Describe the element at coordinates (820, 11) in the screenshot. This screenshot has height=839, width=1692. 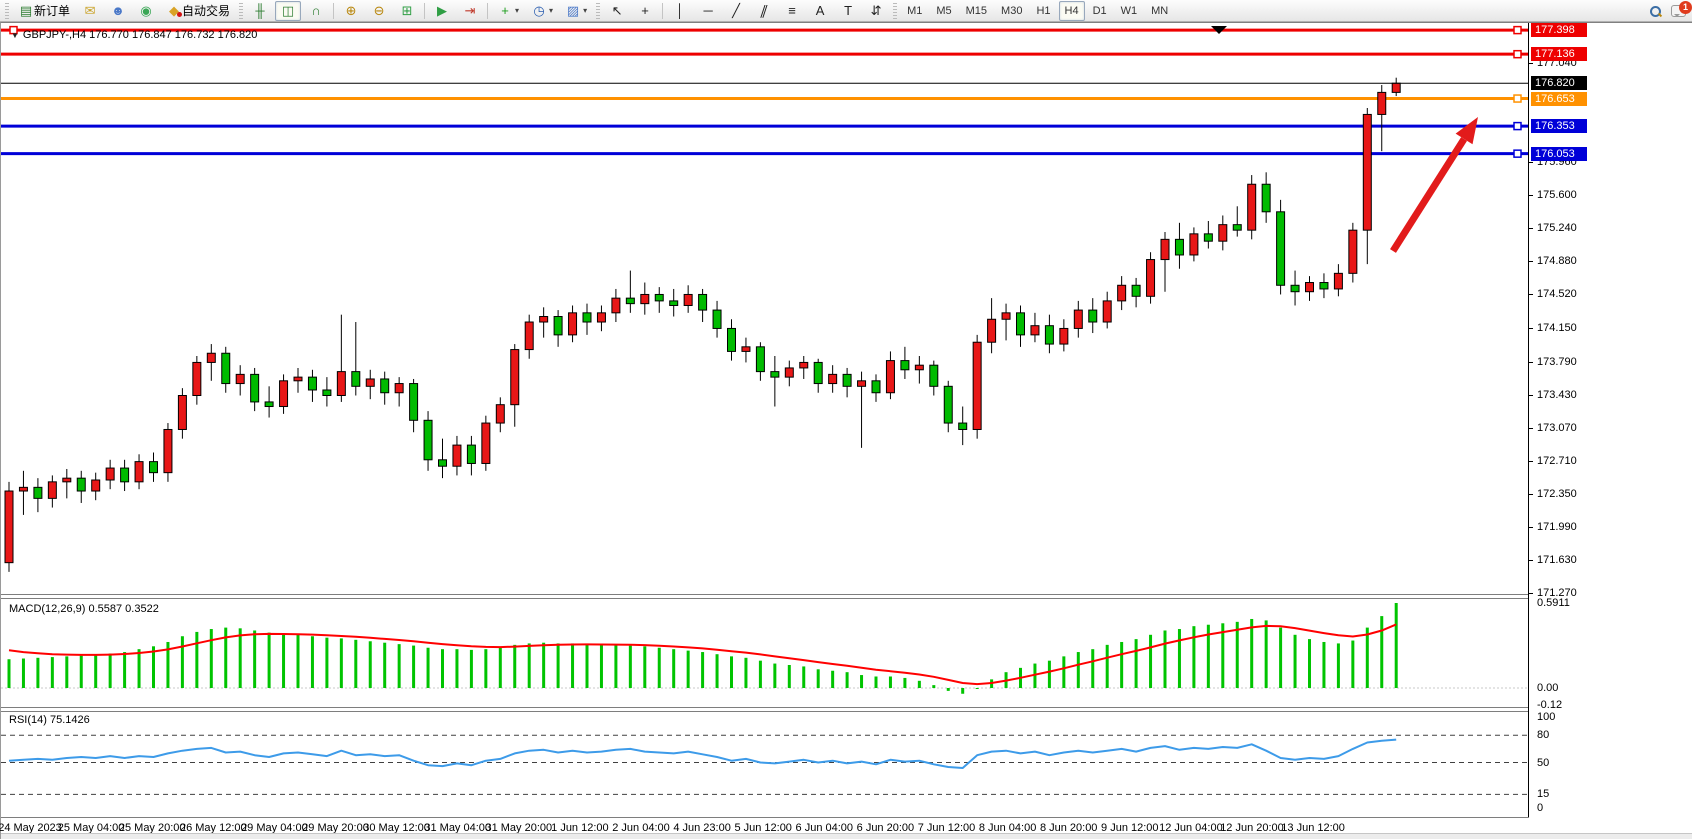
I see `text-button: A` at that location.